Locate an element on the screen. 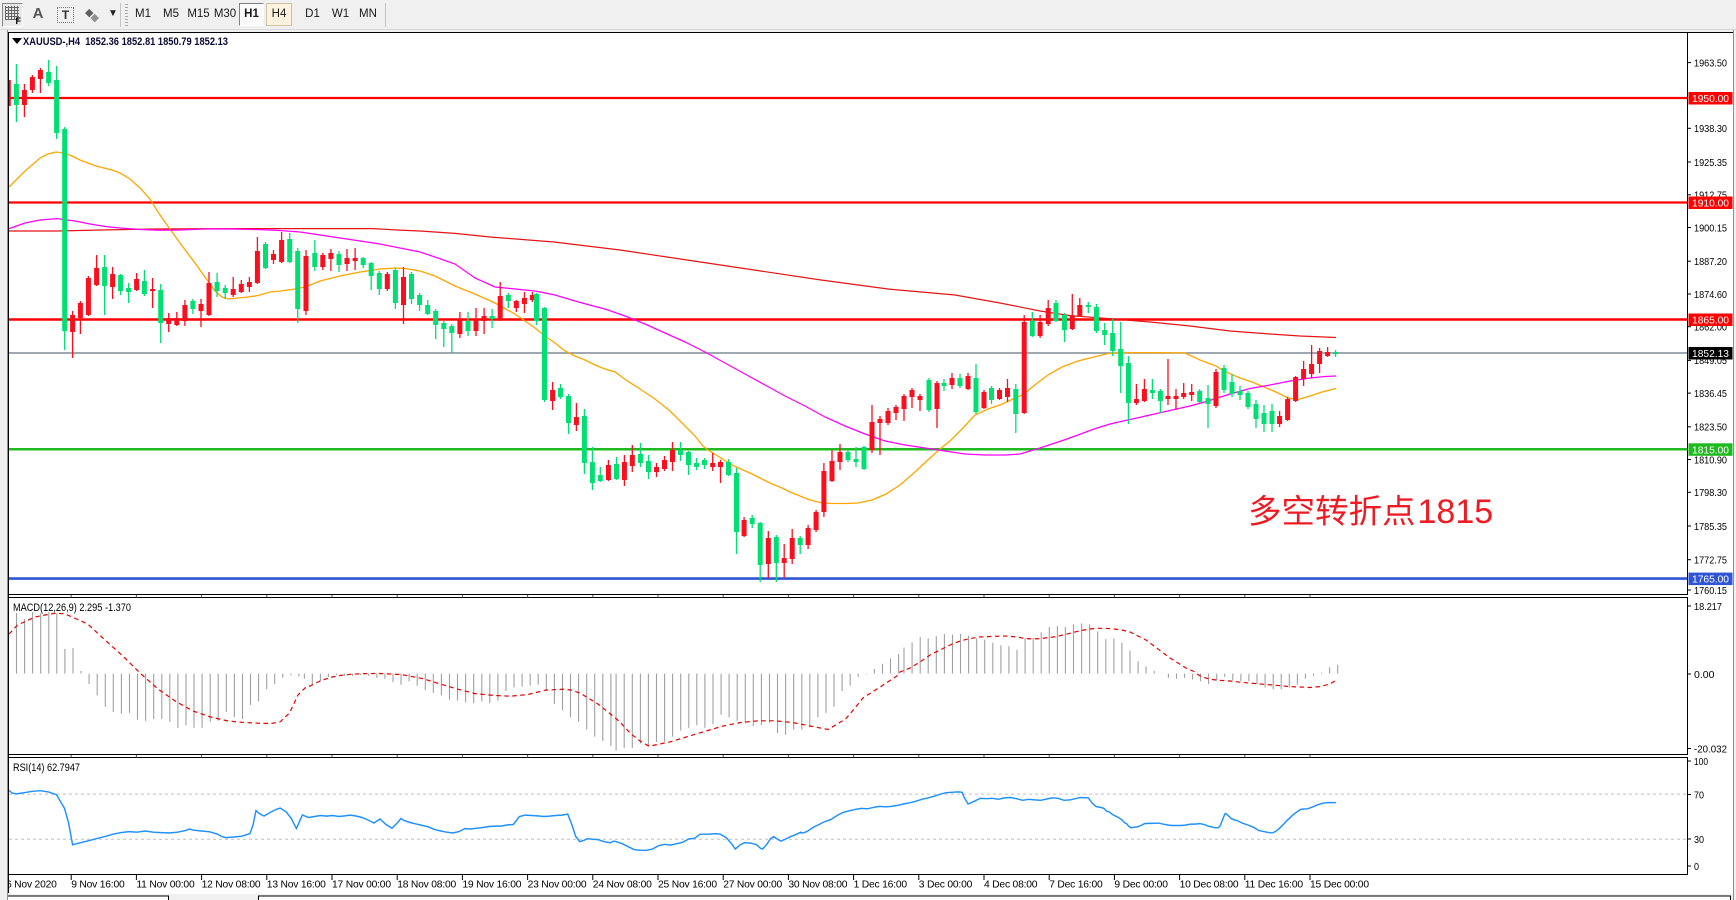  svg-text: MACD(12,26,9) 2.295 -1.370 is located at coordinates (72, 608).